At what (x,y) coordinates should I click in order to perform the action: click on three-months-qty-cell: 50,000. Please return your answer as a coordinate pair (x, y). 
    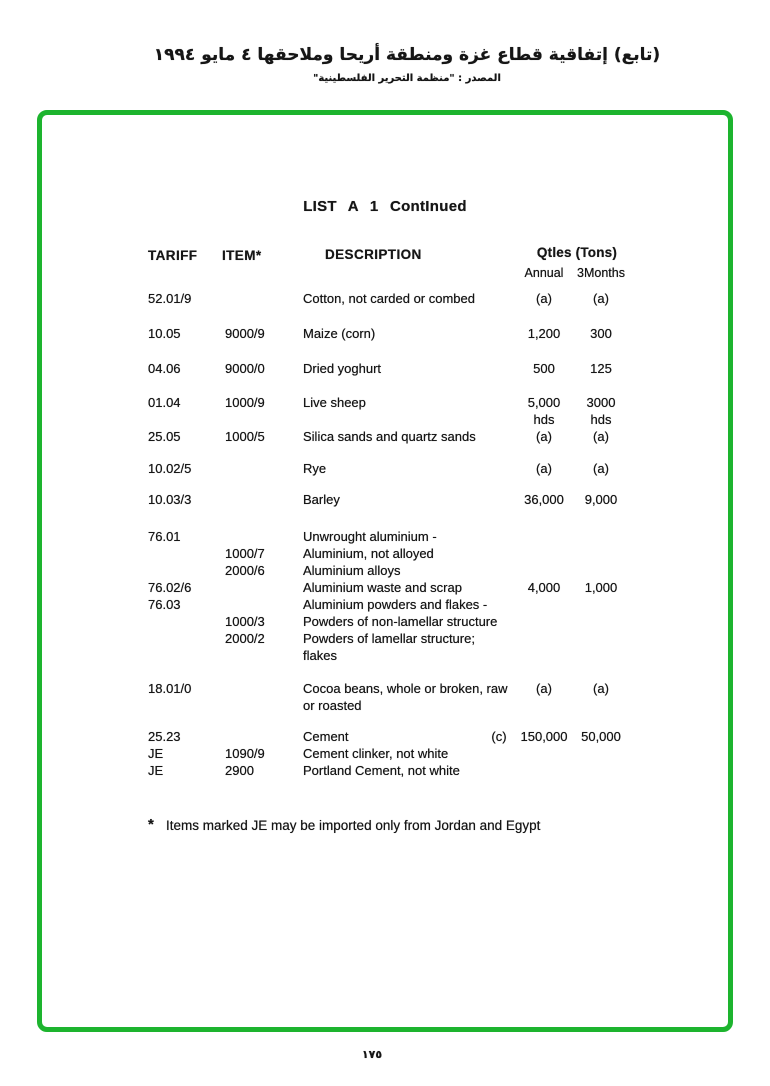
    Looking at the image, I should click on (601, 736).